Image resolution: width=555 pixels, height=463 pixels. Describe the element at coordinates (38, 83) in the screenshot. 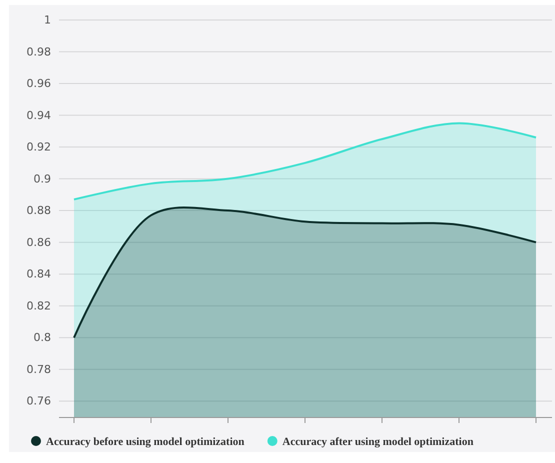

I see `y-tick-label: 0.96` at that location.